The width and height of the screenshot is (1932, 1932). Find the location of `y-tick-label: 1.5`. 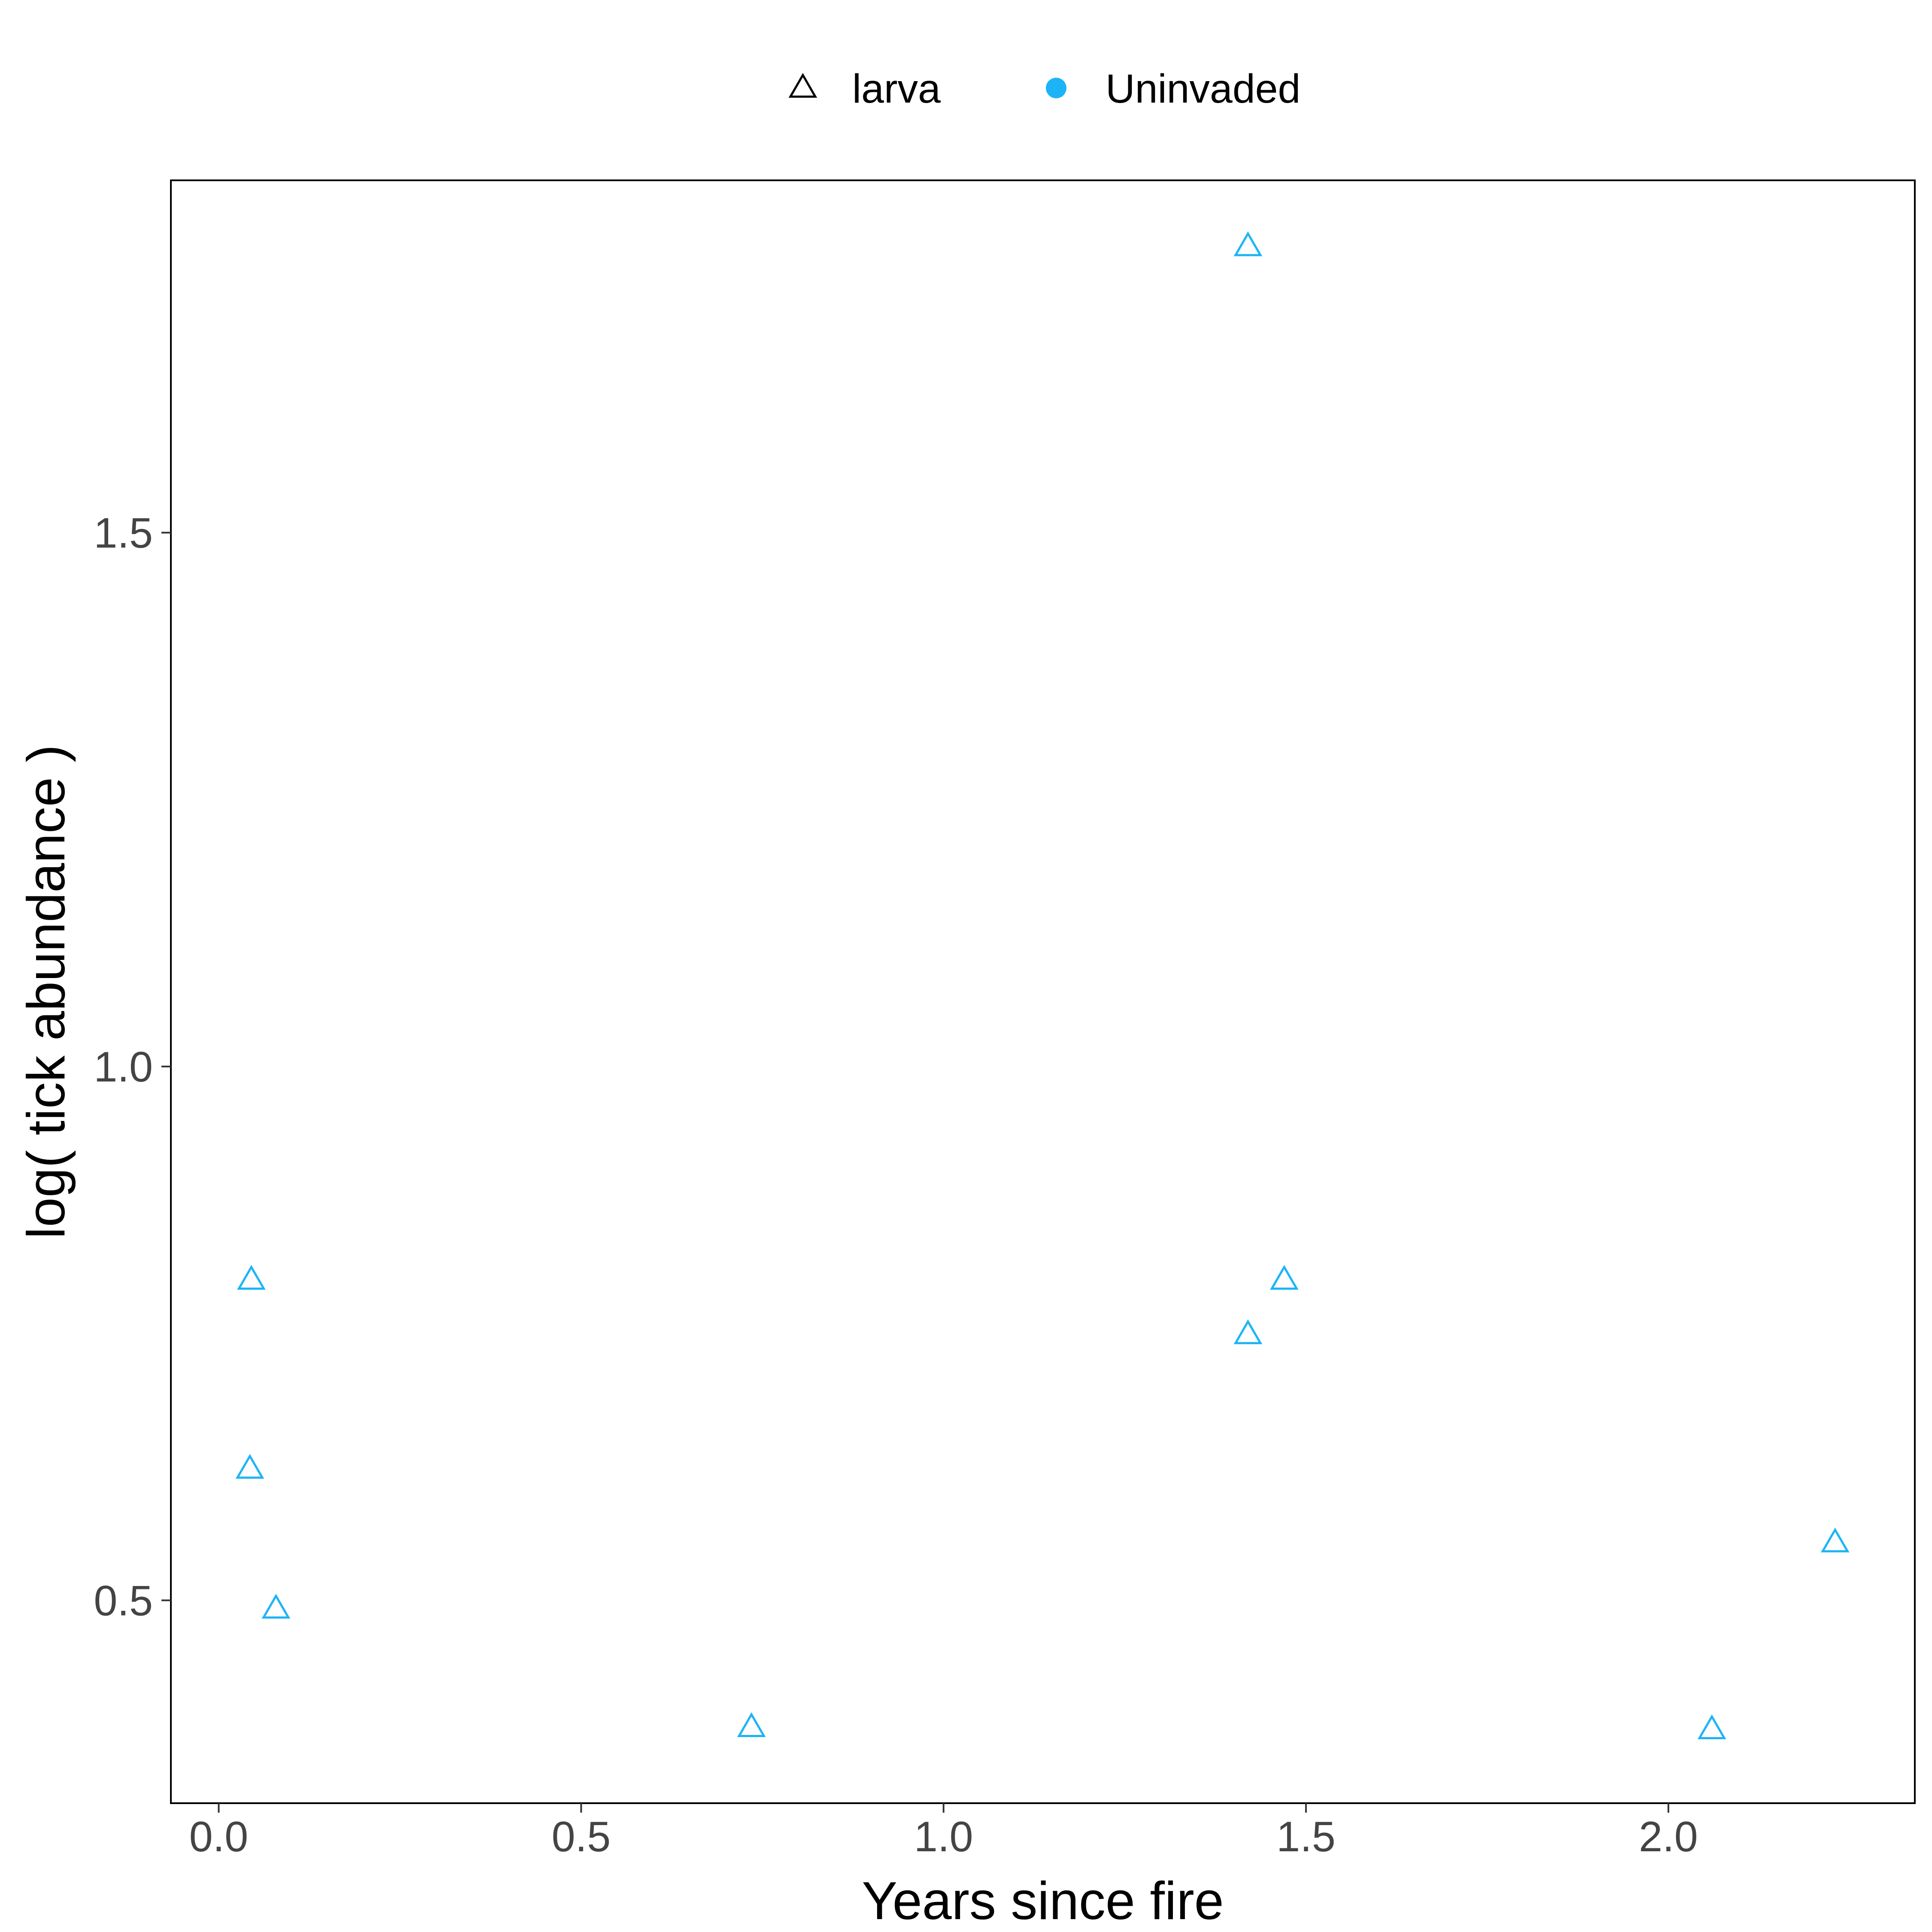

y-tick-label: 1.5 is located at coordinates (123, 533).